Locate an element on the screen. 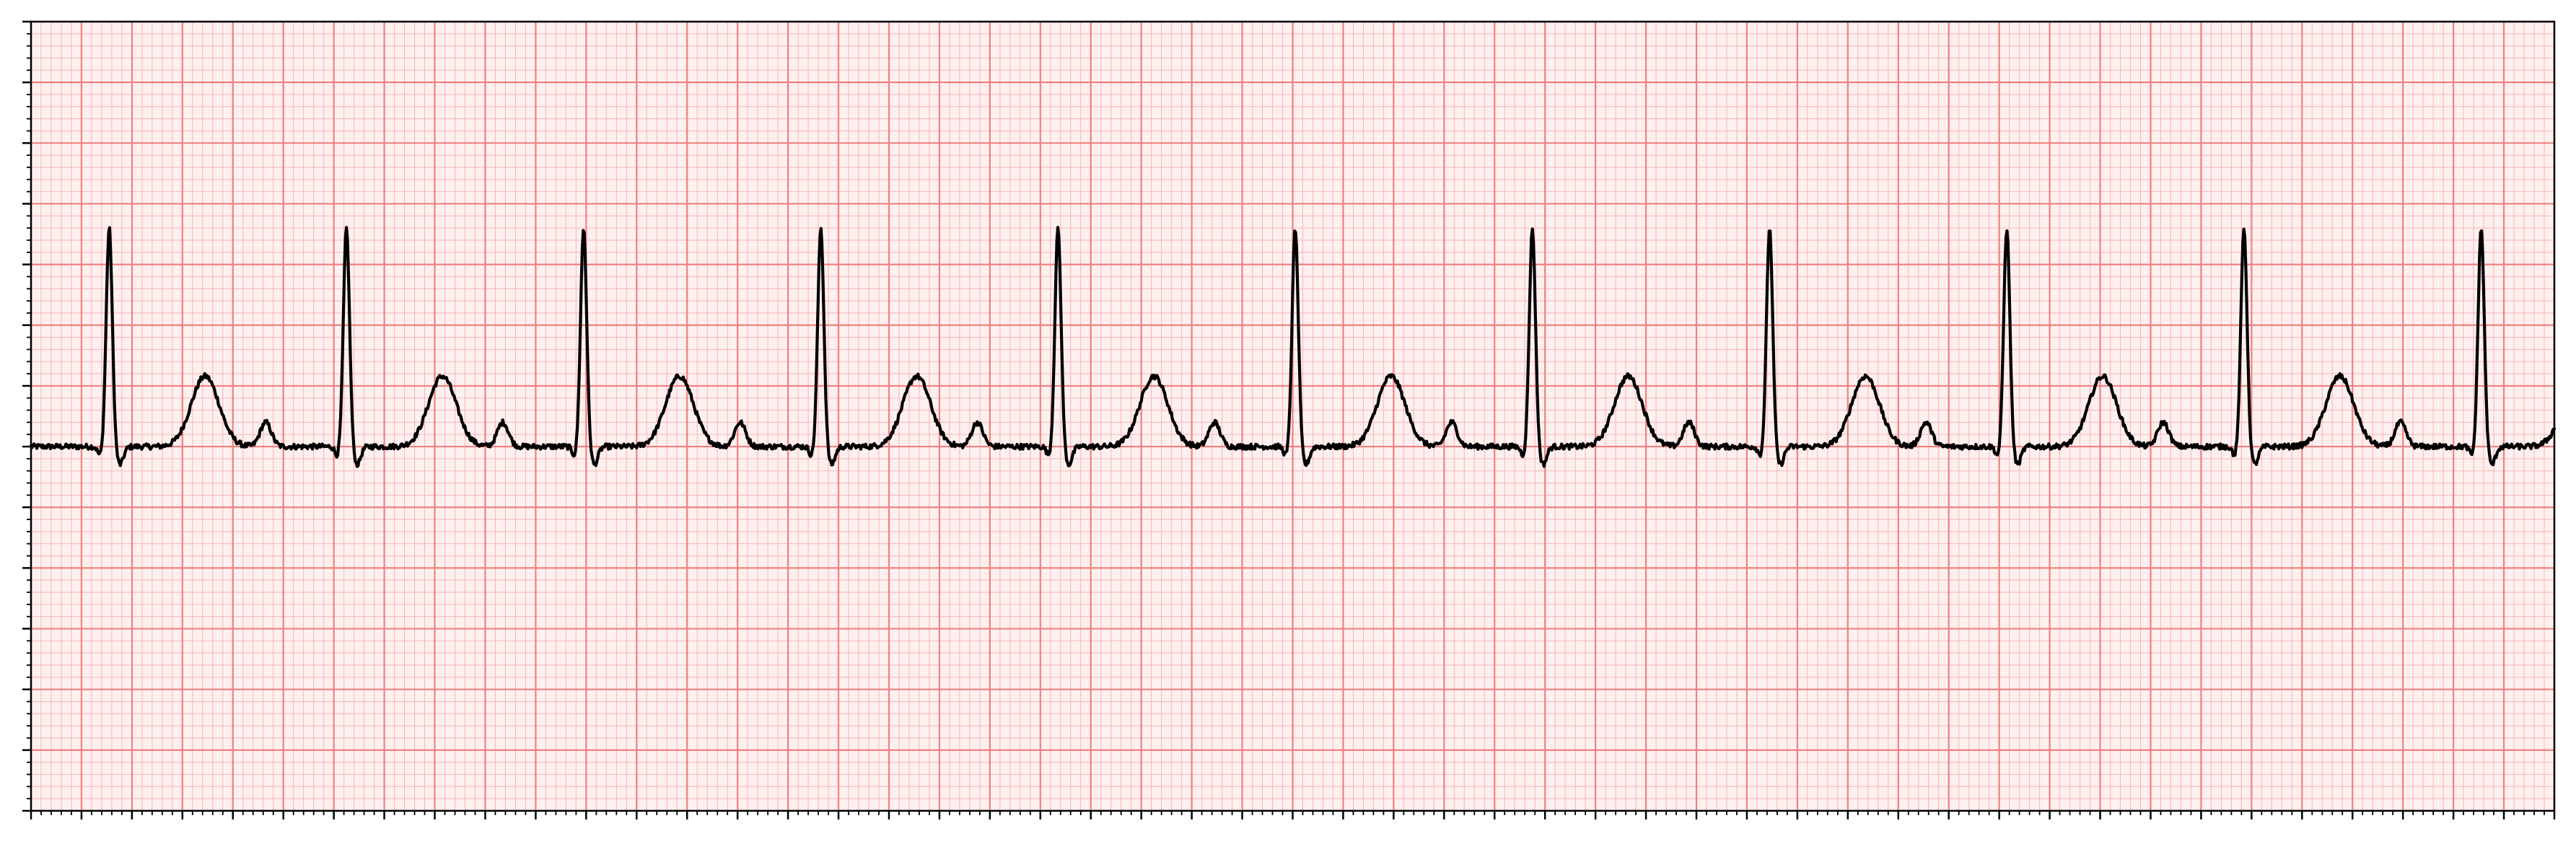 The image size is (2576, 844). x-axis-ticks is located at coordinates (1293, 815).